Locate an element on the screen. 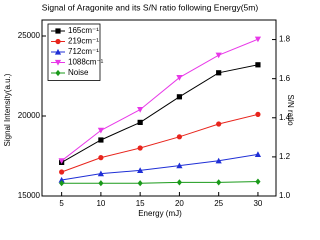  y2-tick-label: 1.2 is located at coordinates (285, 156).